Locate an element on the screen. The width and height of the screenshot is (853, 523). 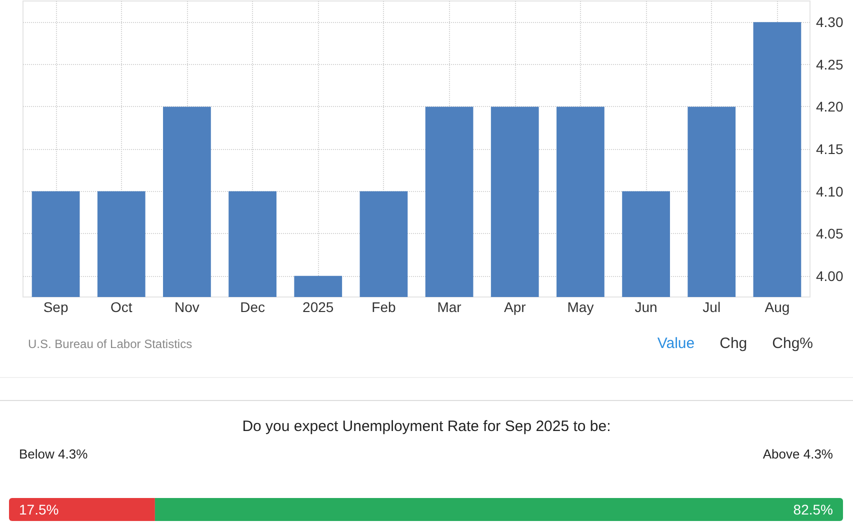
data-label: 17.5% is located at coordinates (39, 510).